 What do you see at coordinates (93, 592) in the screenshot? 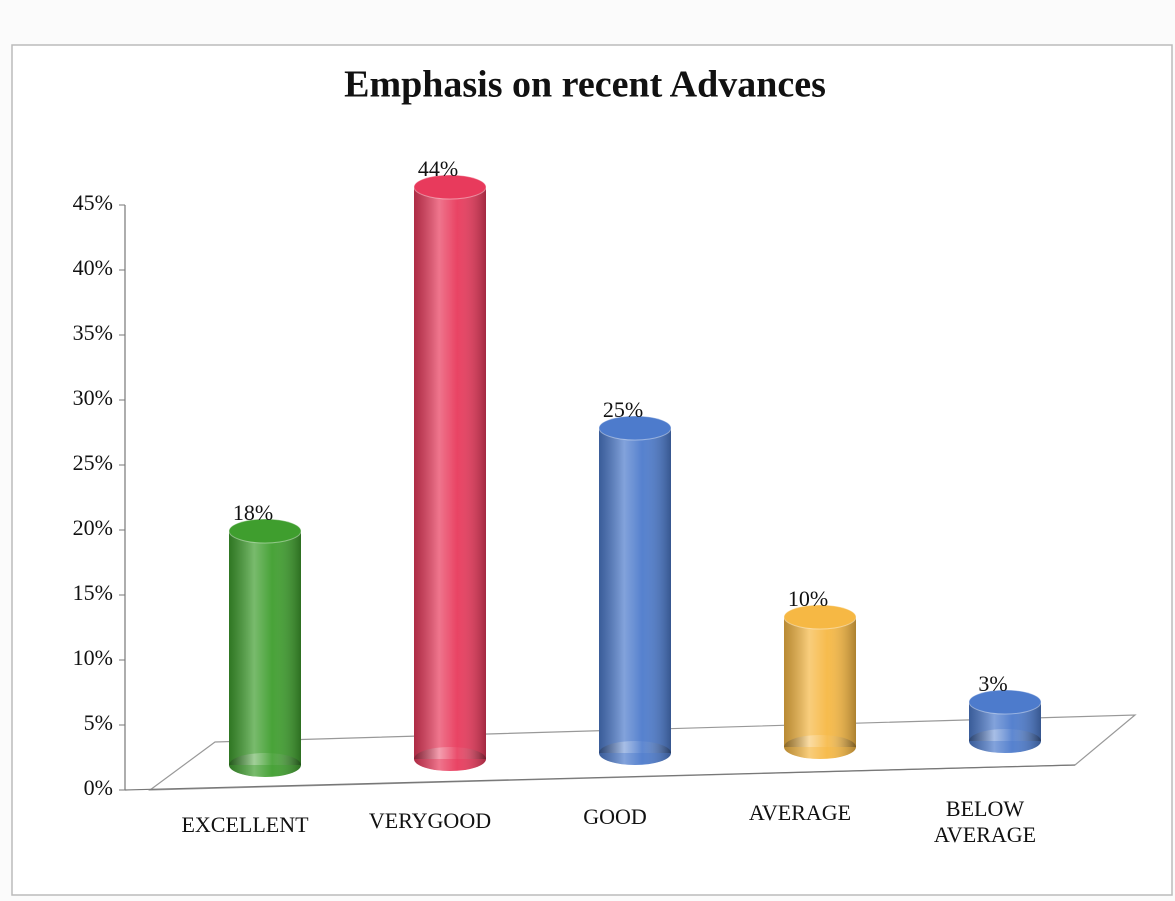
I see `y-tick-label: 15%` at bounding box center [93, 592].